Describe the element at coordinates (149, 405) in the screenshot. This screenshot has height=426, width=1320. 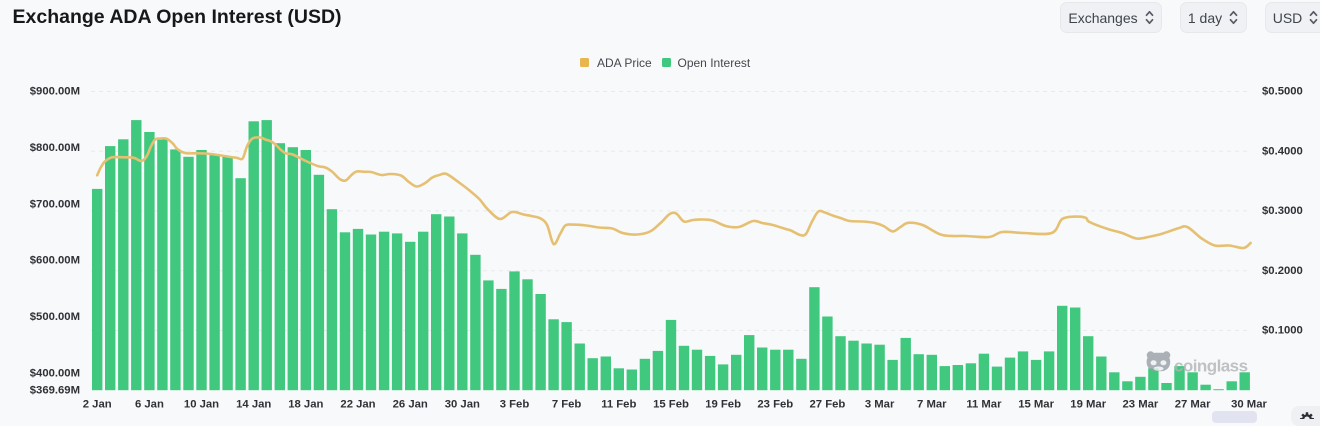
I see `svg-text: 6 Jan` at that location.